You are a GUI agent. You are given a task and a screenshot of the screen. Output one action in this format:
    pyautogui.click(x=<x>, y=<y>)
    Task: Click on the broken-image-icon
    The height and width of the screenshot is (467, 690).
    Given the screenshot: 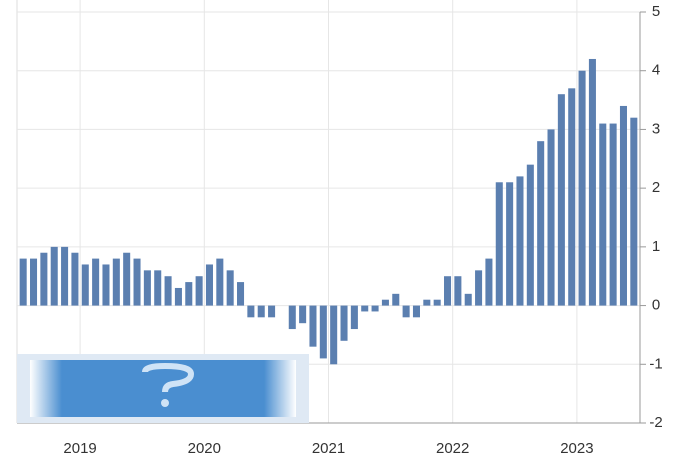 What is the action you would take?
    pyautogui.click(x=163, y=388)
    